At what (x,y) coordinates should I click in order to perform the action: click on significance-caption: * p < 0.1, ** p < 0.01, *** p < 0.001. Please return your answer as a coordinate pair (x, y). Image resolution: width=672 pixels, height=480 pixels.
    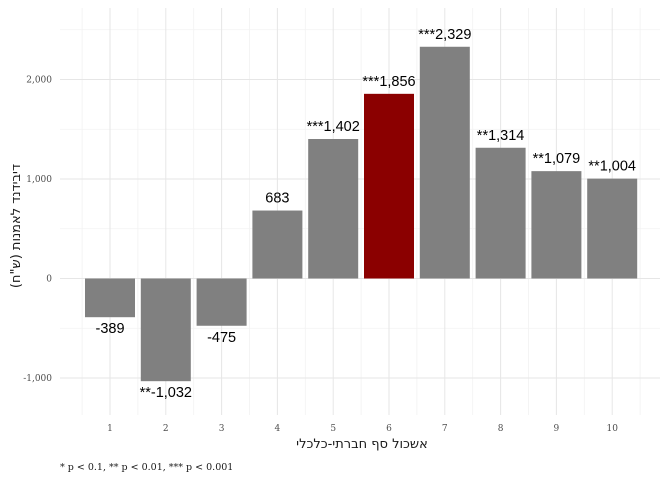
    Looking at the image, I should click on (146, 467).